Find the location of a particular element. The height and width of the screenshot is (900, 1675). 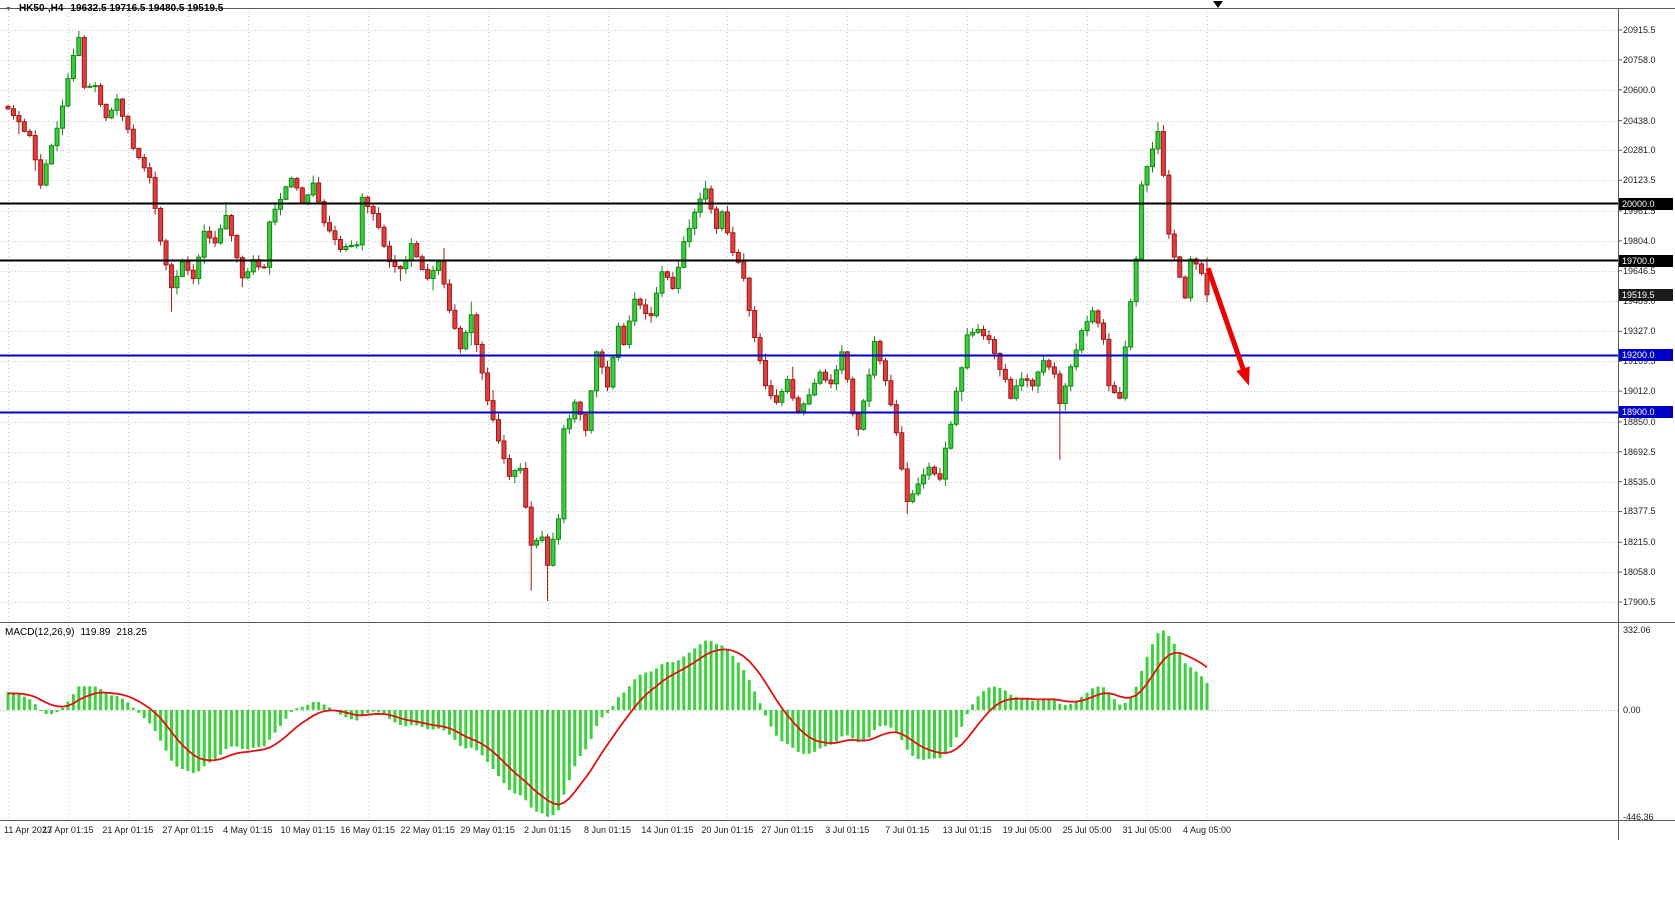

time-axis-label: 25 Jul 05:00 is located at coordinates (1087, 830).